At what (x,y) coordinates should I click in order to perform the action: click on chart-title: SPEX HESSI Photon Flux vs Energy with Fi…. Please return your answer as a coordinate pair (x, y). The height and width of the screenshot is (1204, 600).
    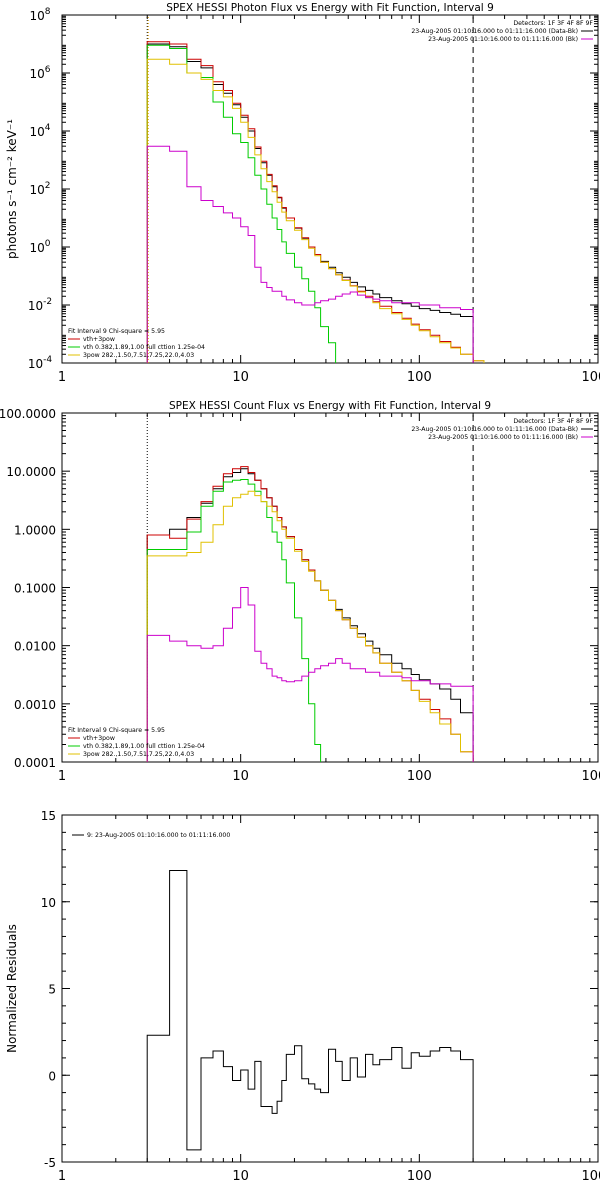
    Looking at the image, I should click on (330, 8).